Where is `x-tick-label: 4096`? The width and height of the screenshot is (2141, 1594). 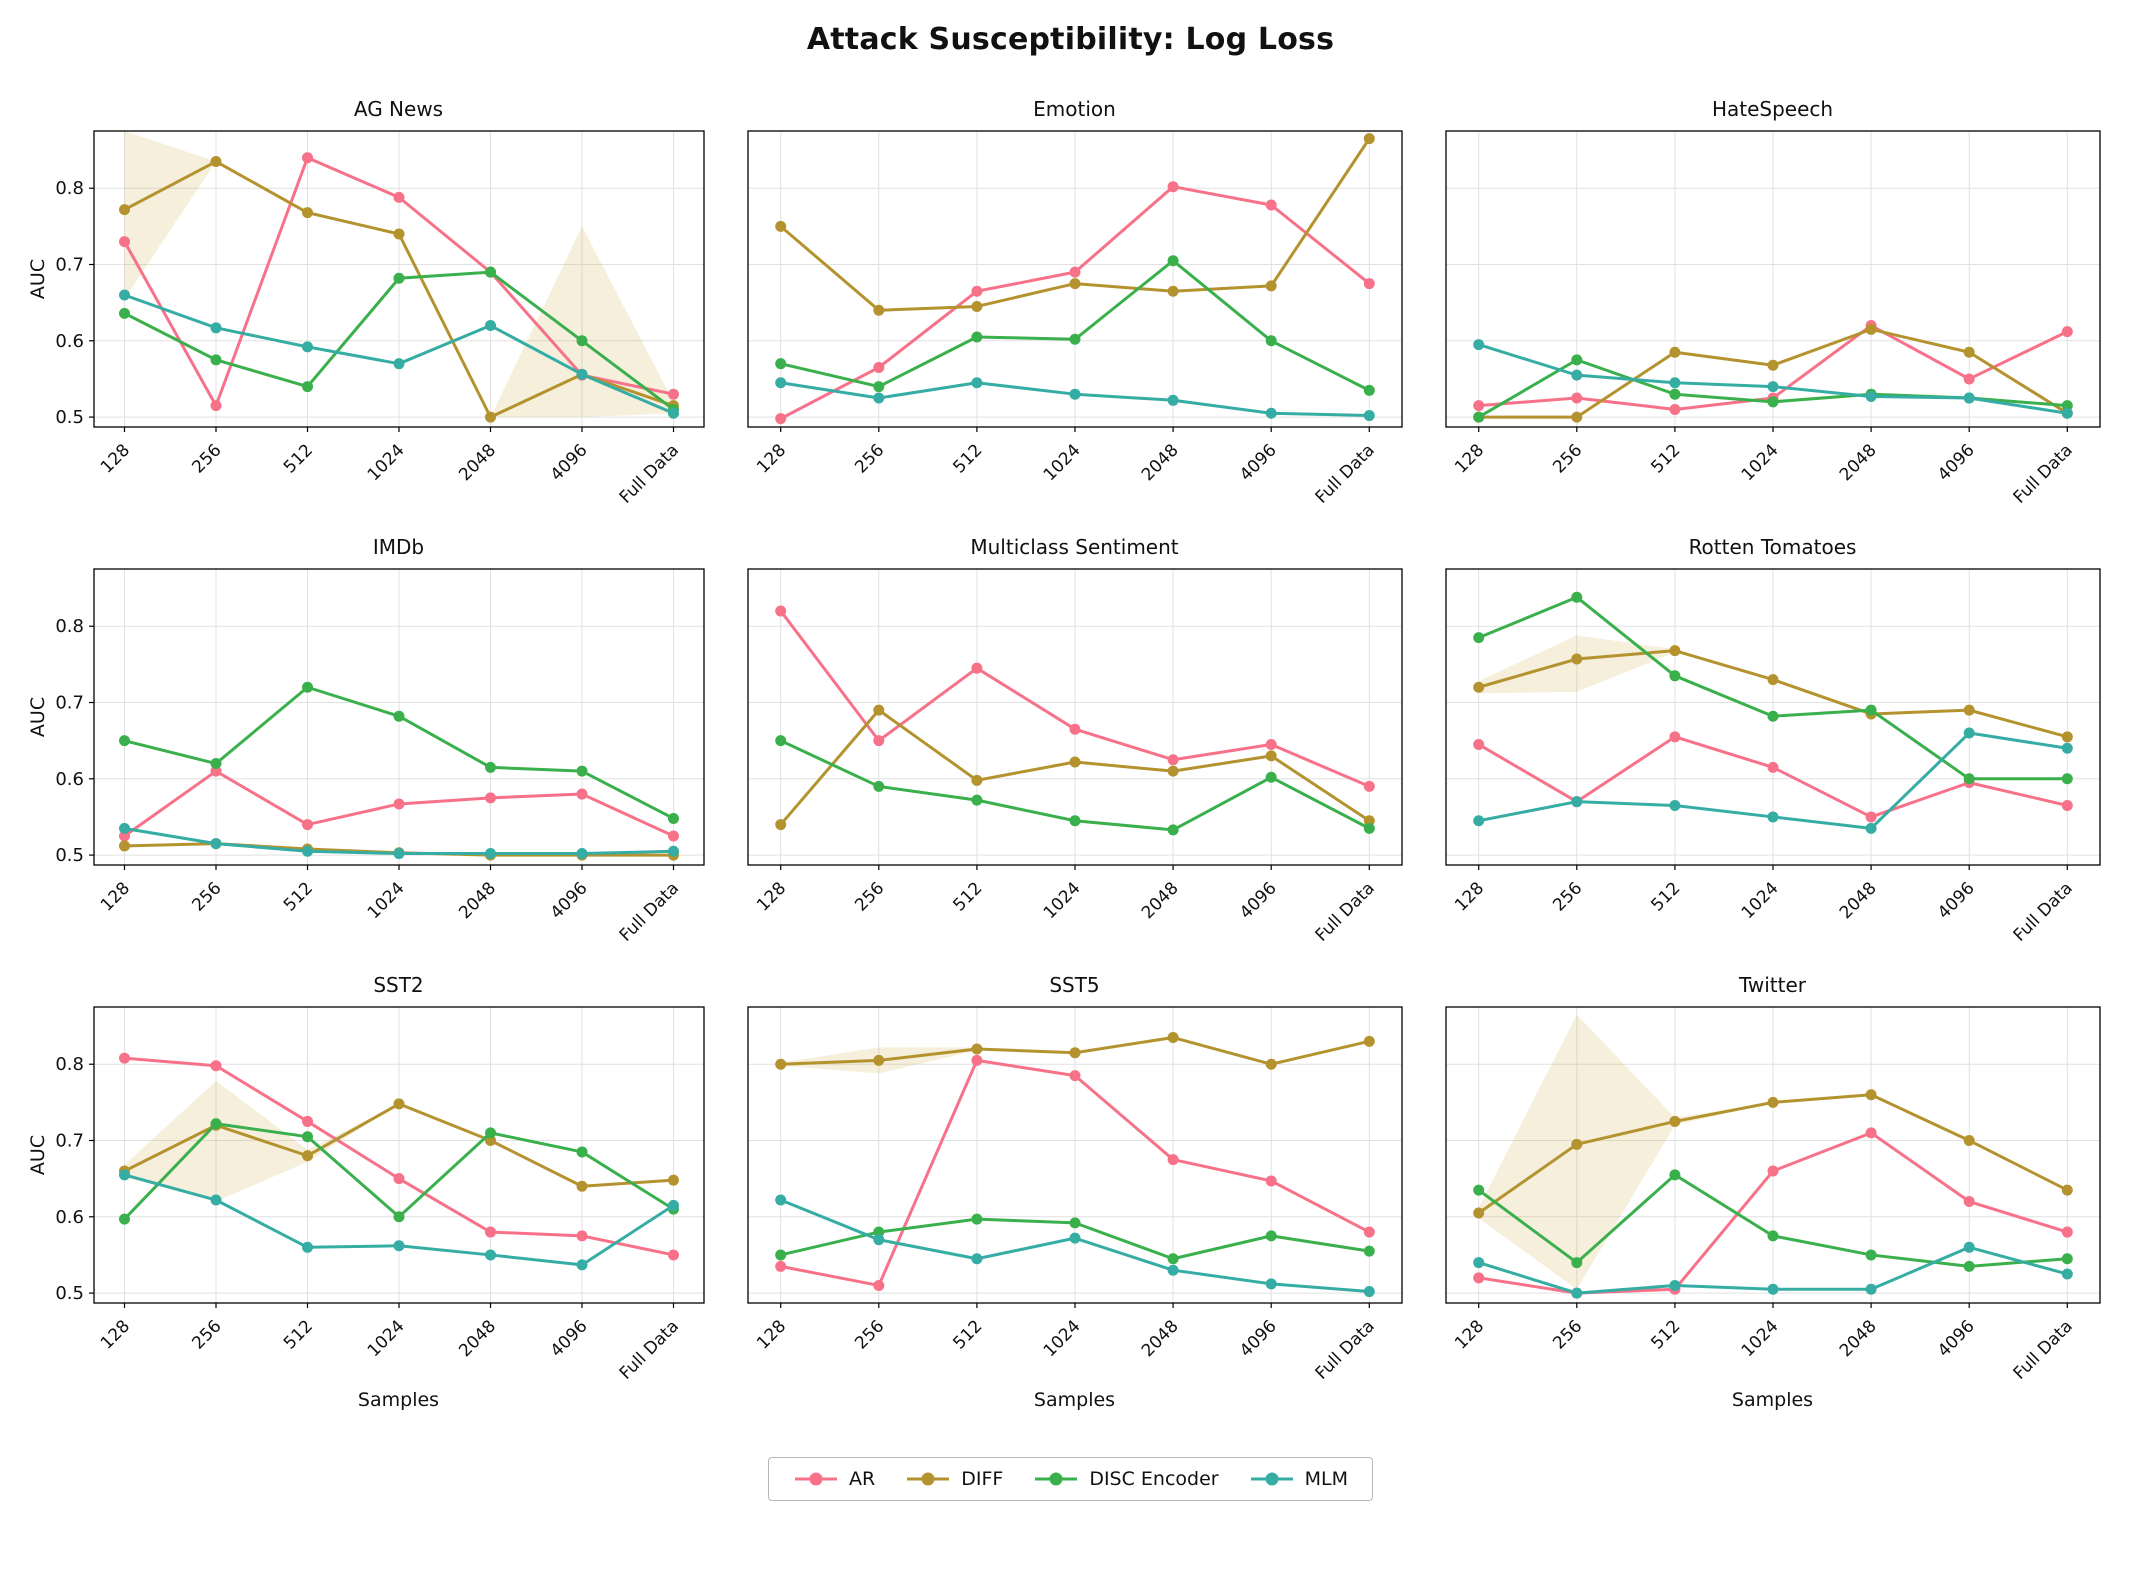
x-tick-label: 4096 is located at coordinates (1956, 462).